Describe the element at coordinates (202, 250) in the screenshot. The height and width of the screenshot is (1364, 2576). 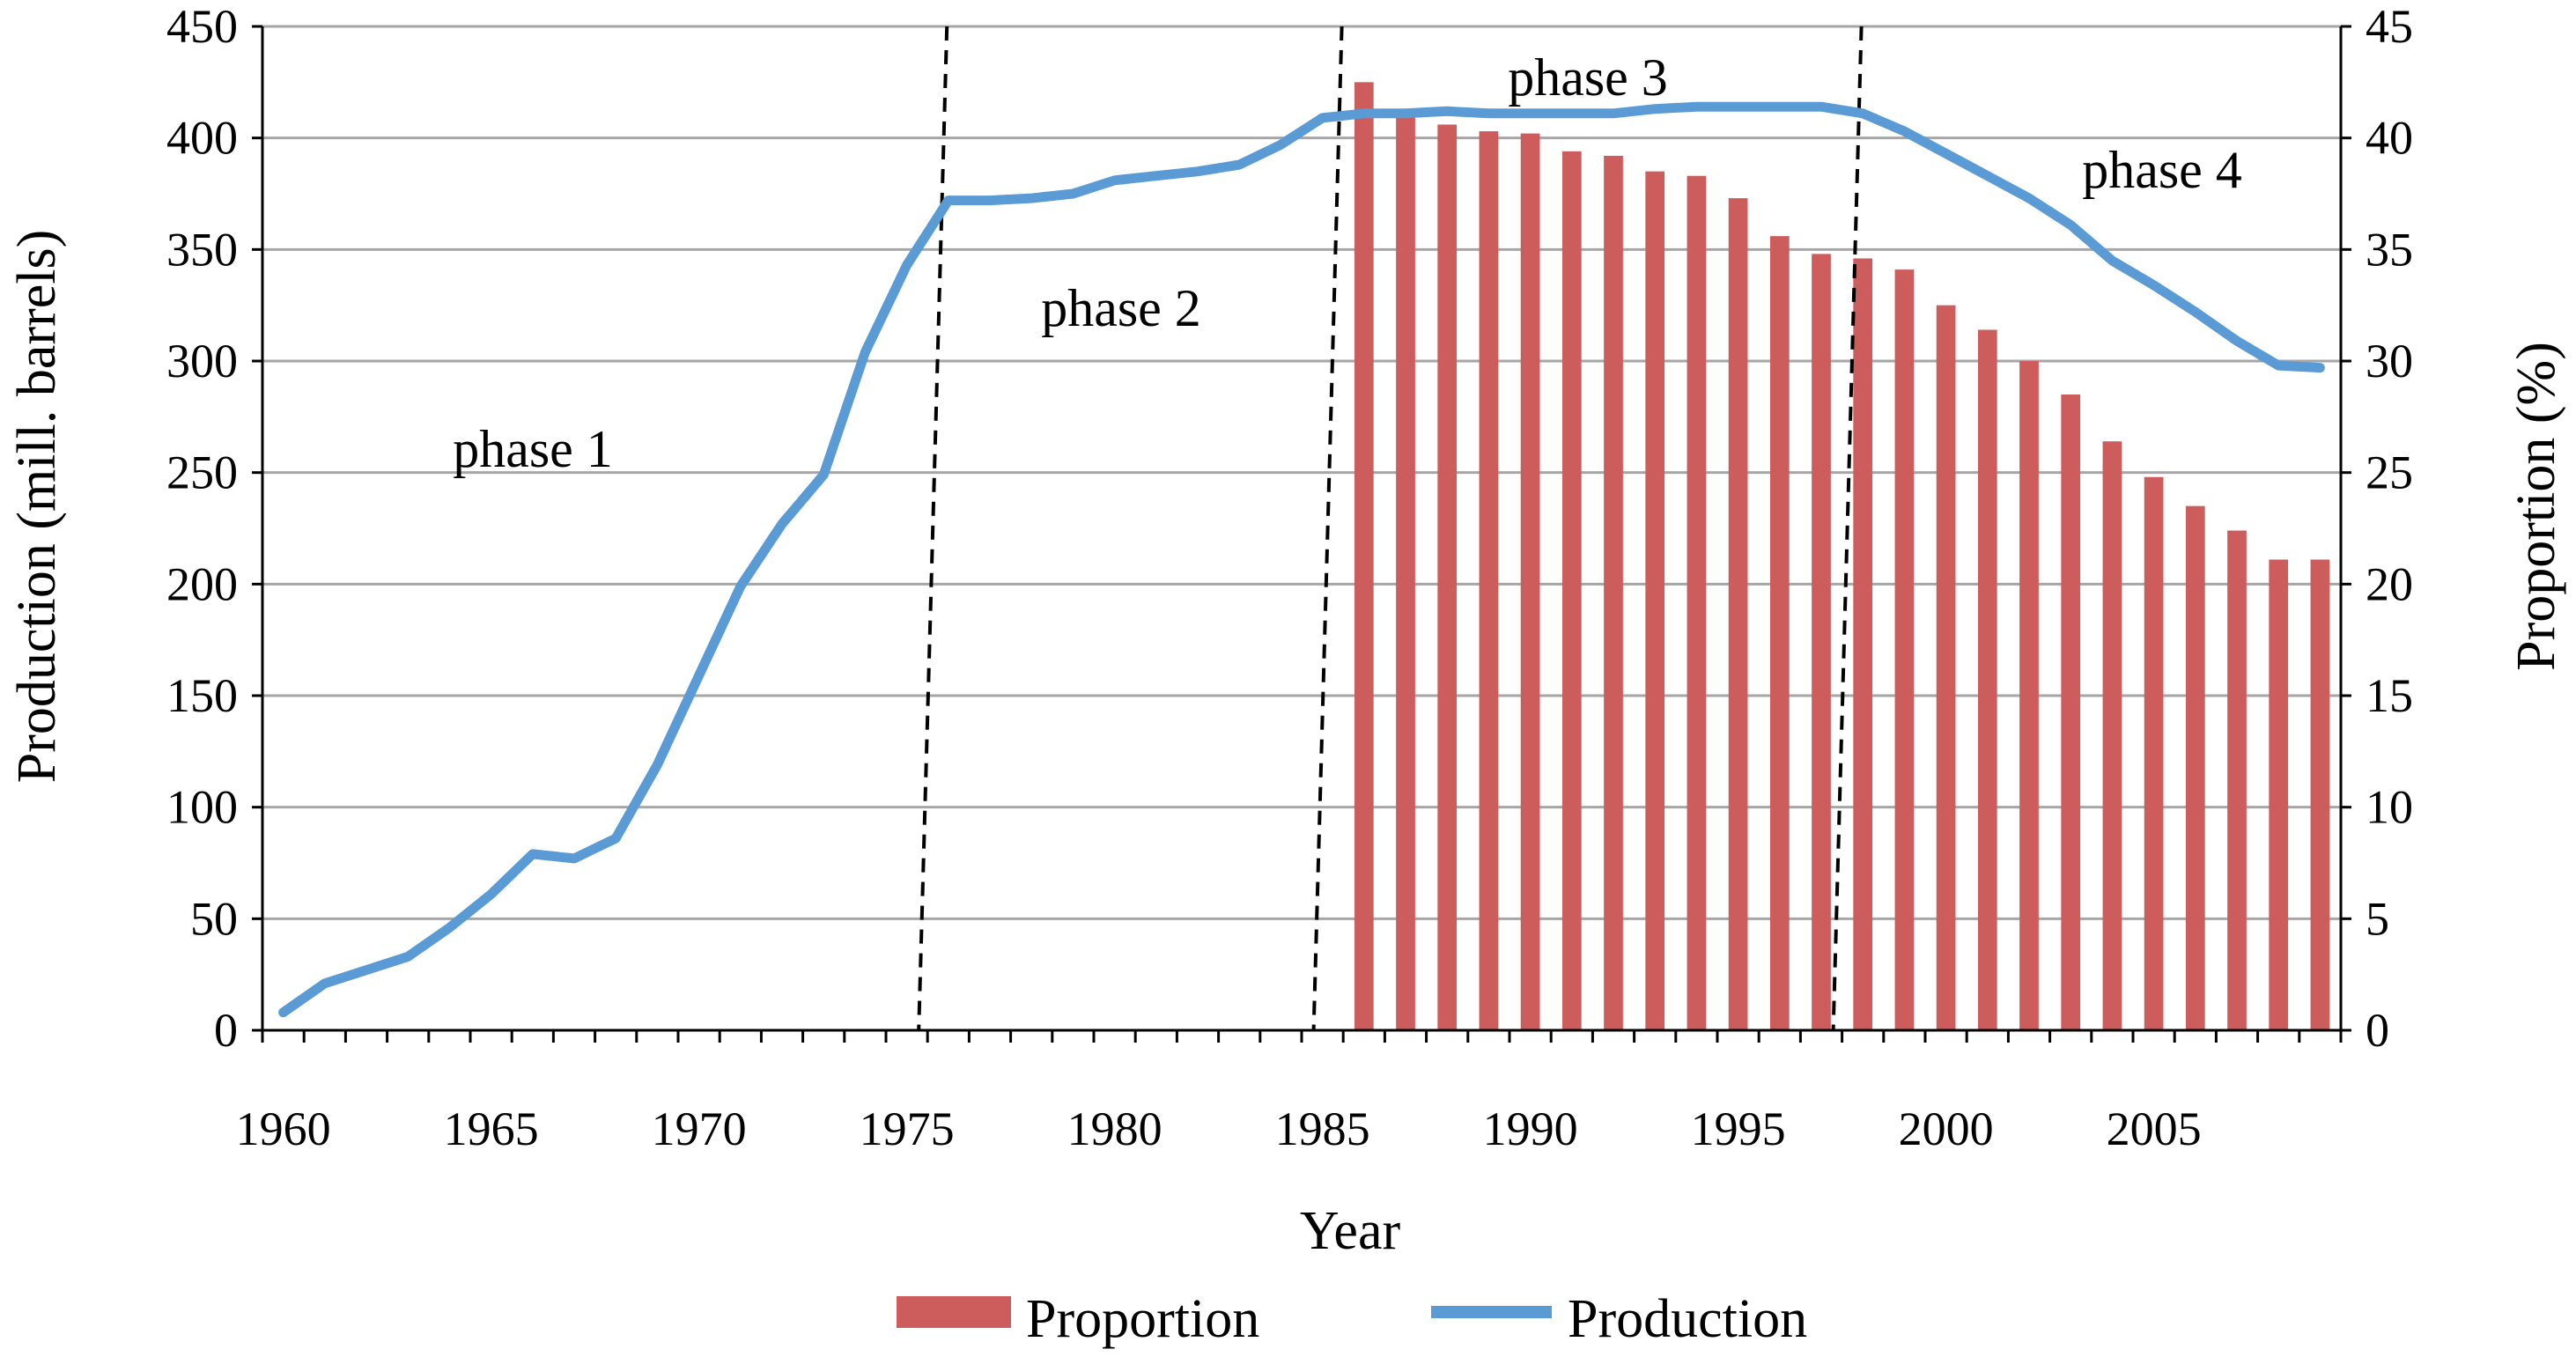
I see `y-left-tick-label-350: 350` at that location.